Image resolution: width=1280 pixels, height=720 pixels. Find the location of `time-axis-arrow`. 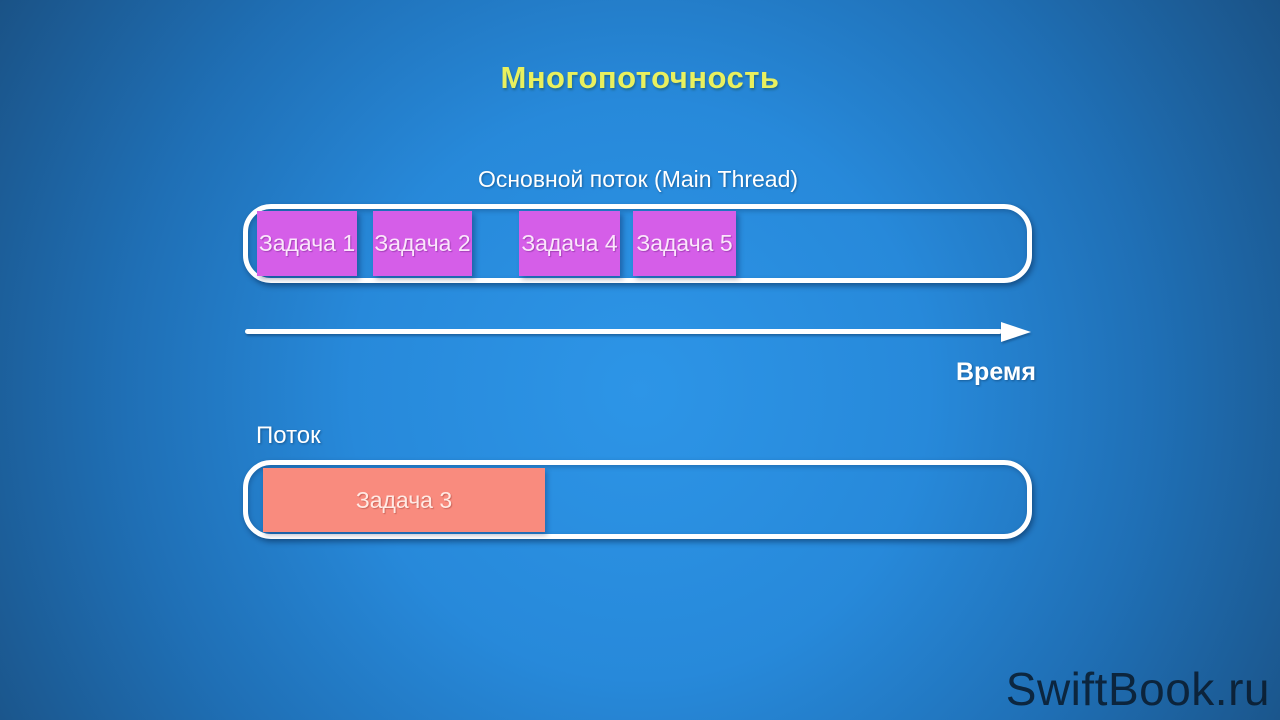

time-axis-arrow is located at coordinates (638, 332).